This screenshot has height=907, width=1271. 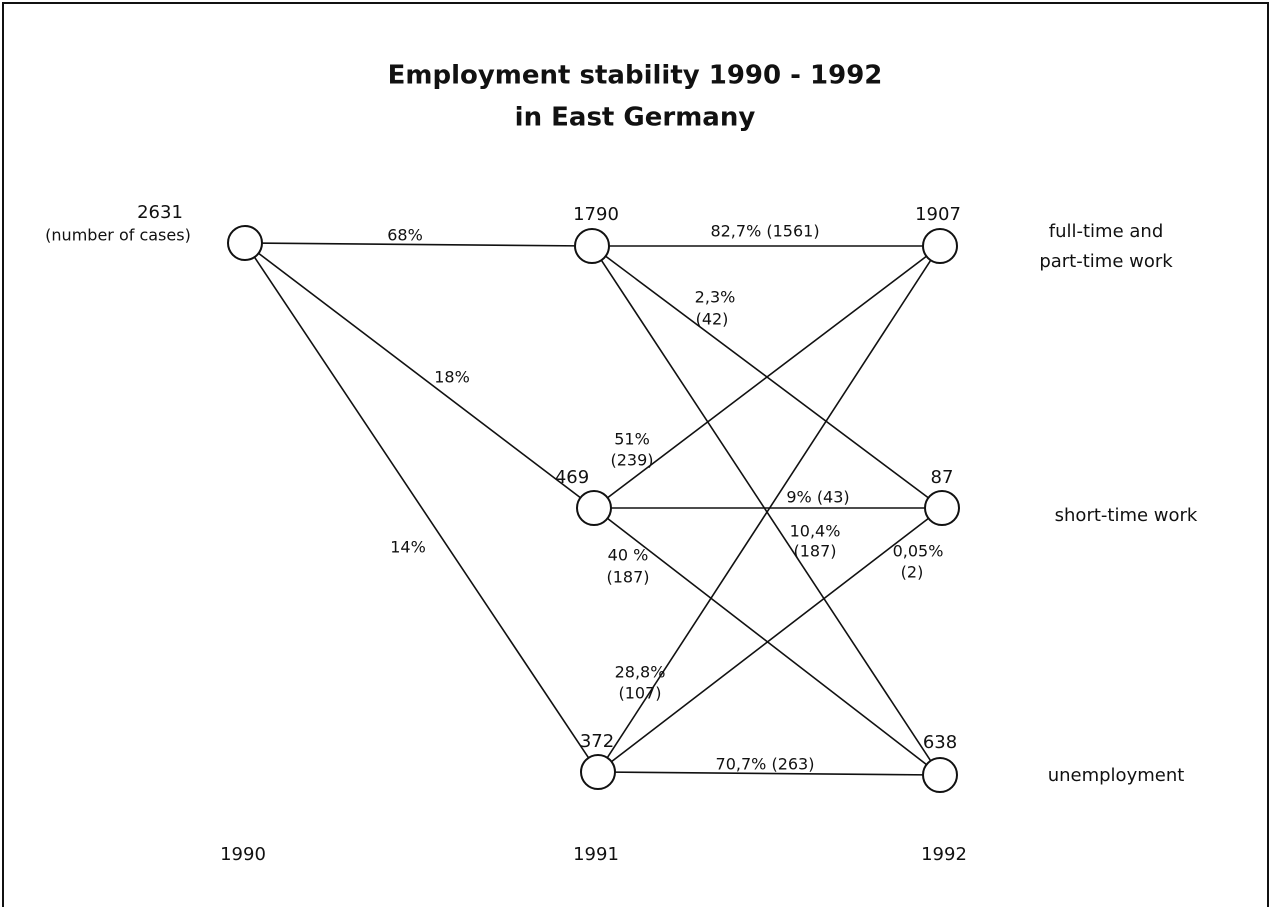 I want to click on year-label: 1991, so click(x=596, y=854).